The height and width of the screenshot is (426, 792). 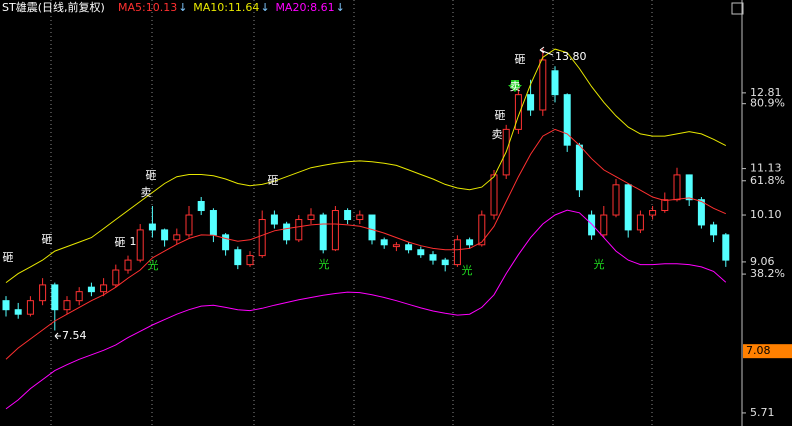 I want to click on last-price-box, so click(x=767, y=351).